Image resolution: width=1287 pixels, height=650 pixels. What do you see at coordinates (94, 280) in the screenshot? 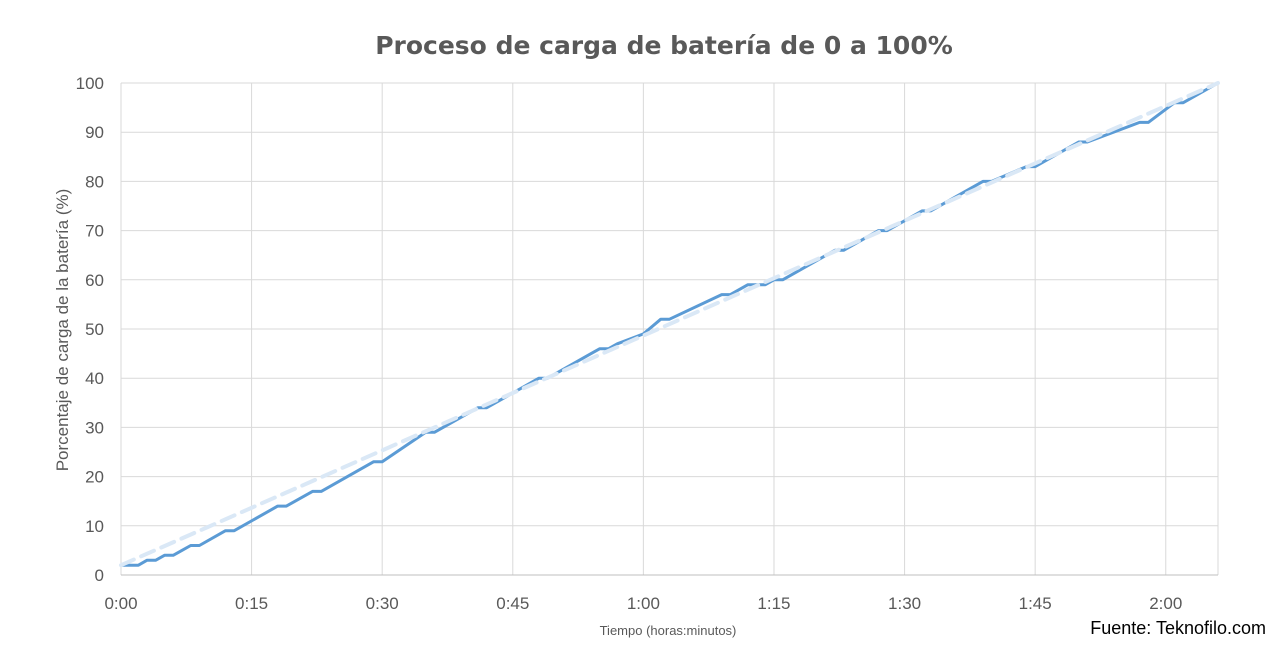
I see `y-tick-label: 60` at bounding box center [94, 280].